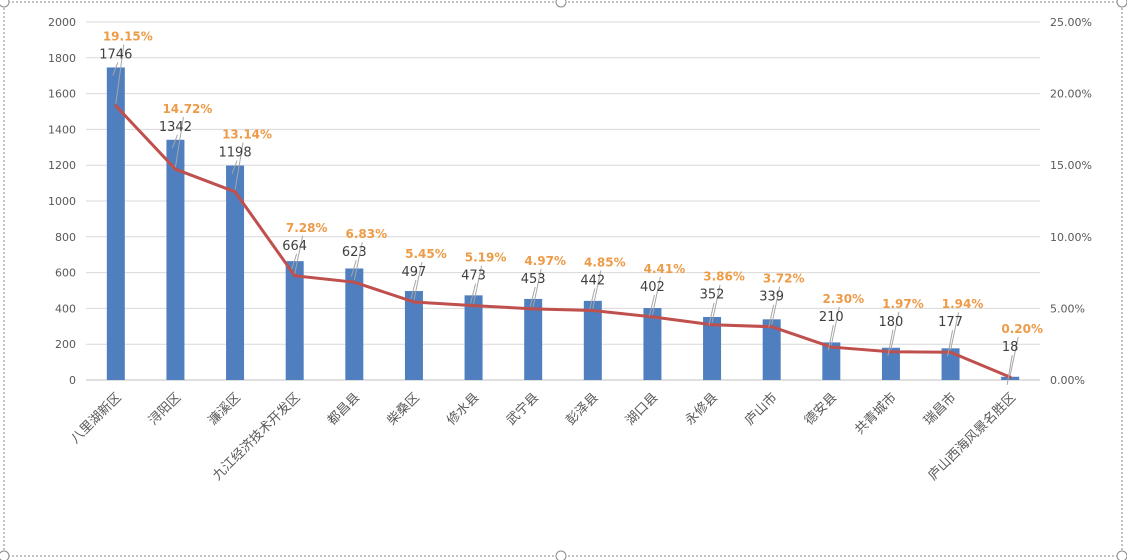  What do you see at coordinates (665, 269) in the screenshot?
I see `percent-label: 4.41%` at bounding box center [665, 269].